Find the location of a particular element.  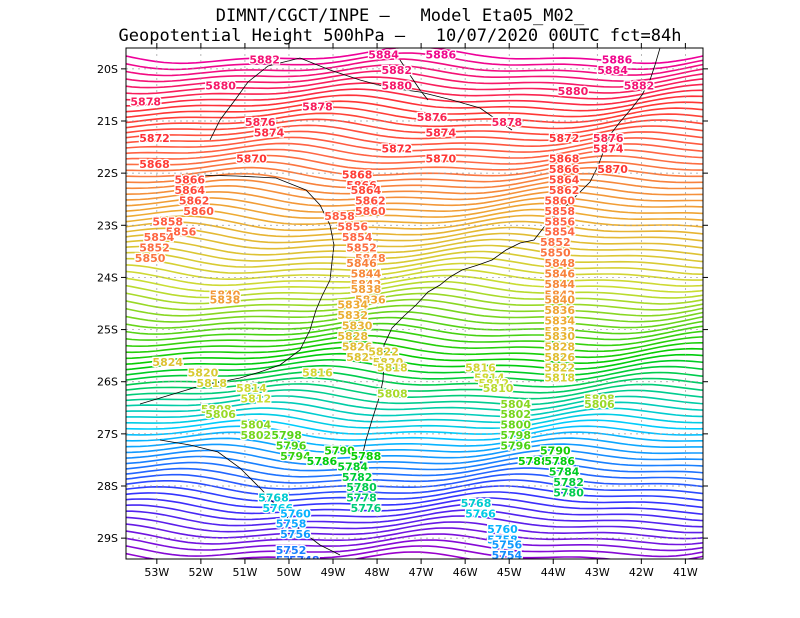

contour-label: 5794 is located at coordinates (295, 456).